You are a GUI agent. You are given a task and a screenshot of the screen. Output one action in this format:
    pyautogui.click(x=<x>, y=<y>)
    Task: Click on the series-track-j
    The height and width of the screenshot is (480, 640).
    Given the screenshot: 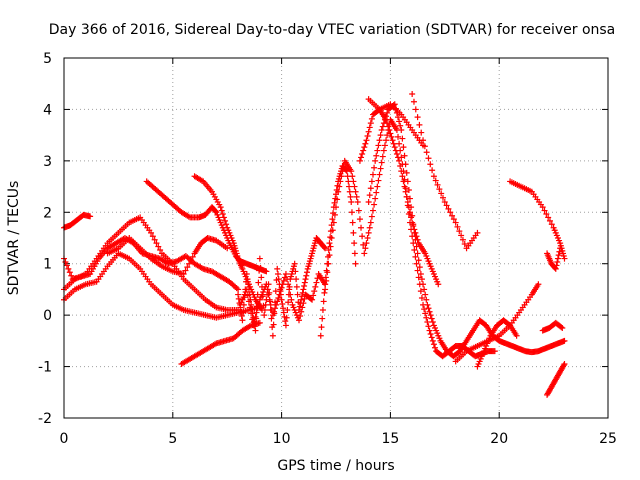 What is the action you would take?
    pyautogui.click(x=283, y=300)
    